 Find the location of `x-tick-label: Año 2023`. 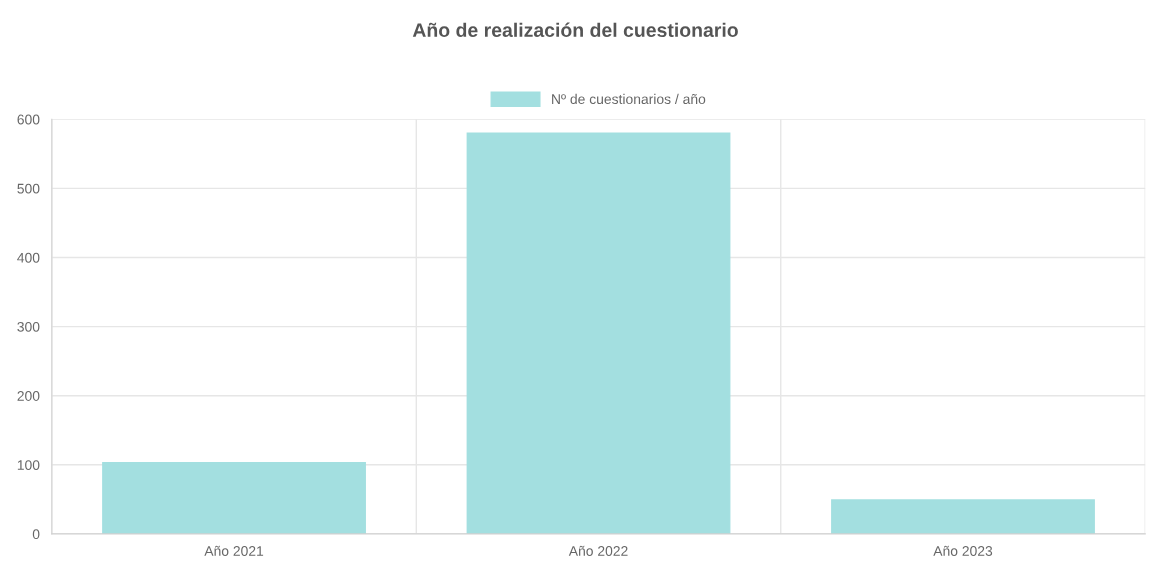

x-tick-label: Año 2023 is located at coordinates (963, 550).